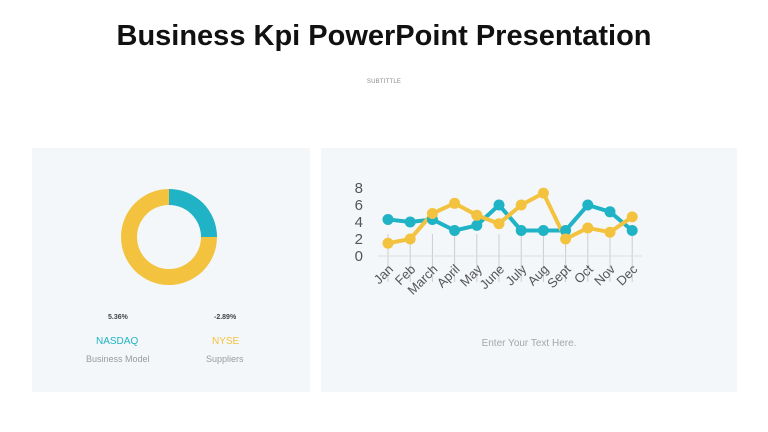  What do you see at coordinates (117, 341) in the screenshot?
I see `nasdaq-label: NASDAQ` at bounding box center [117, 341].